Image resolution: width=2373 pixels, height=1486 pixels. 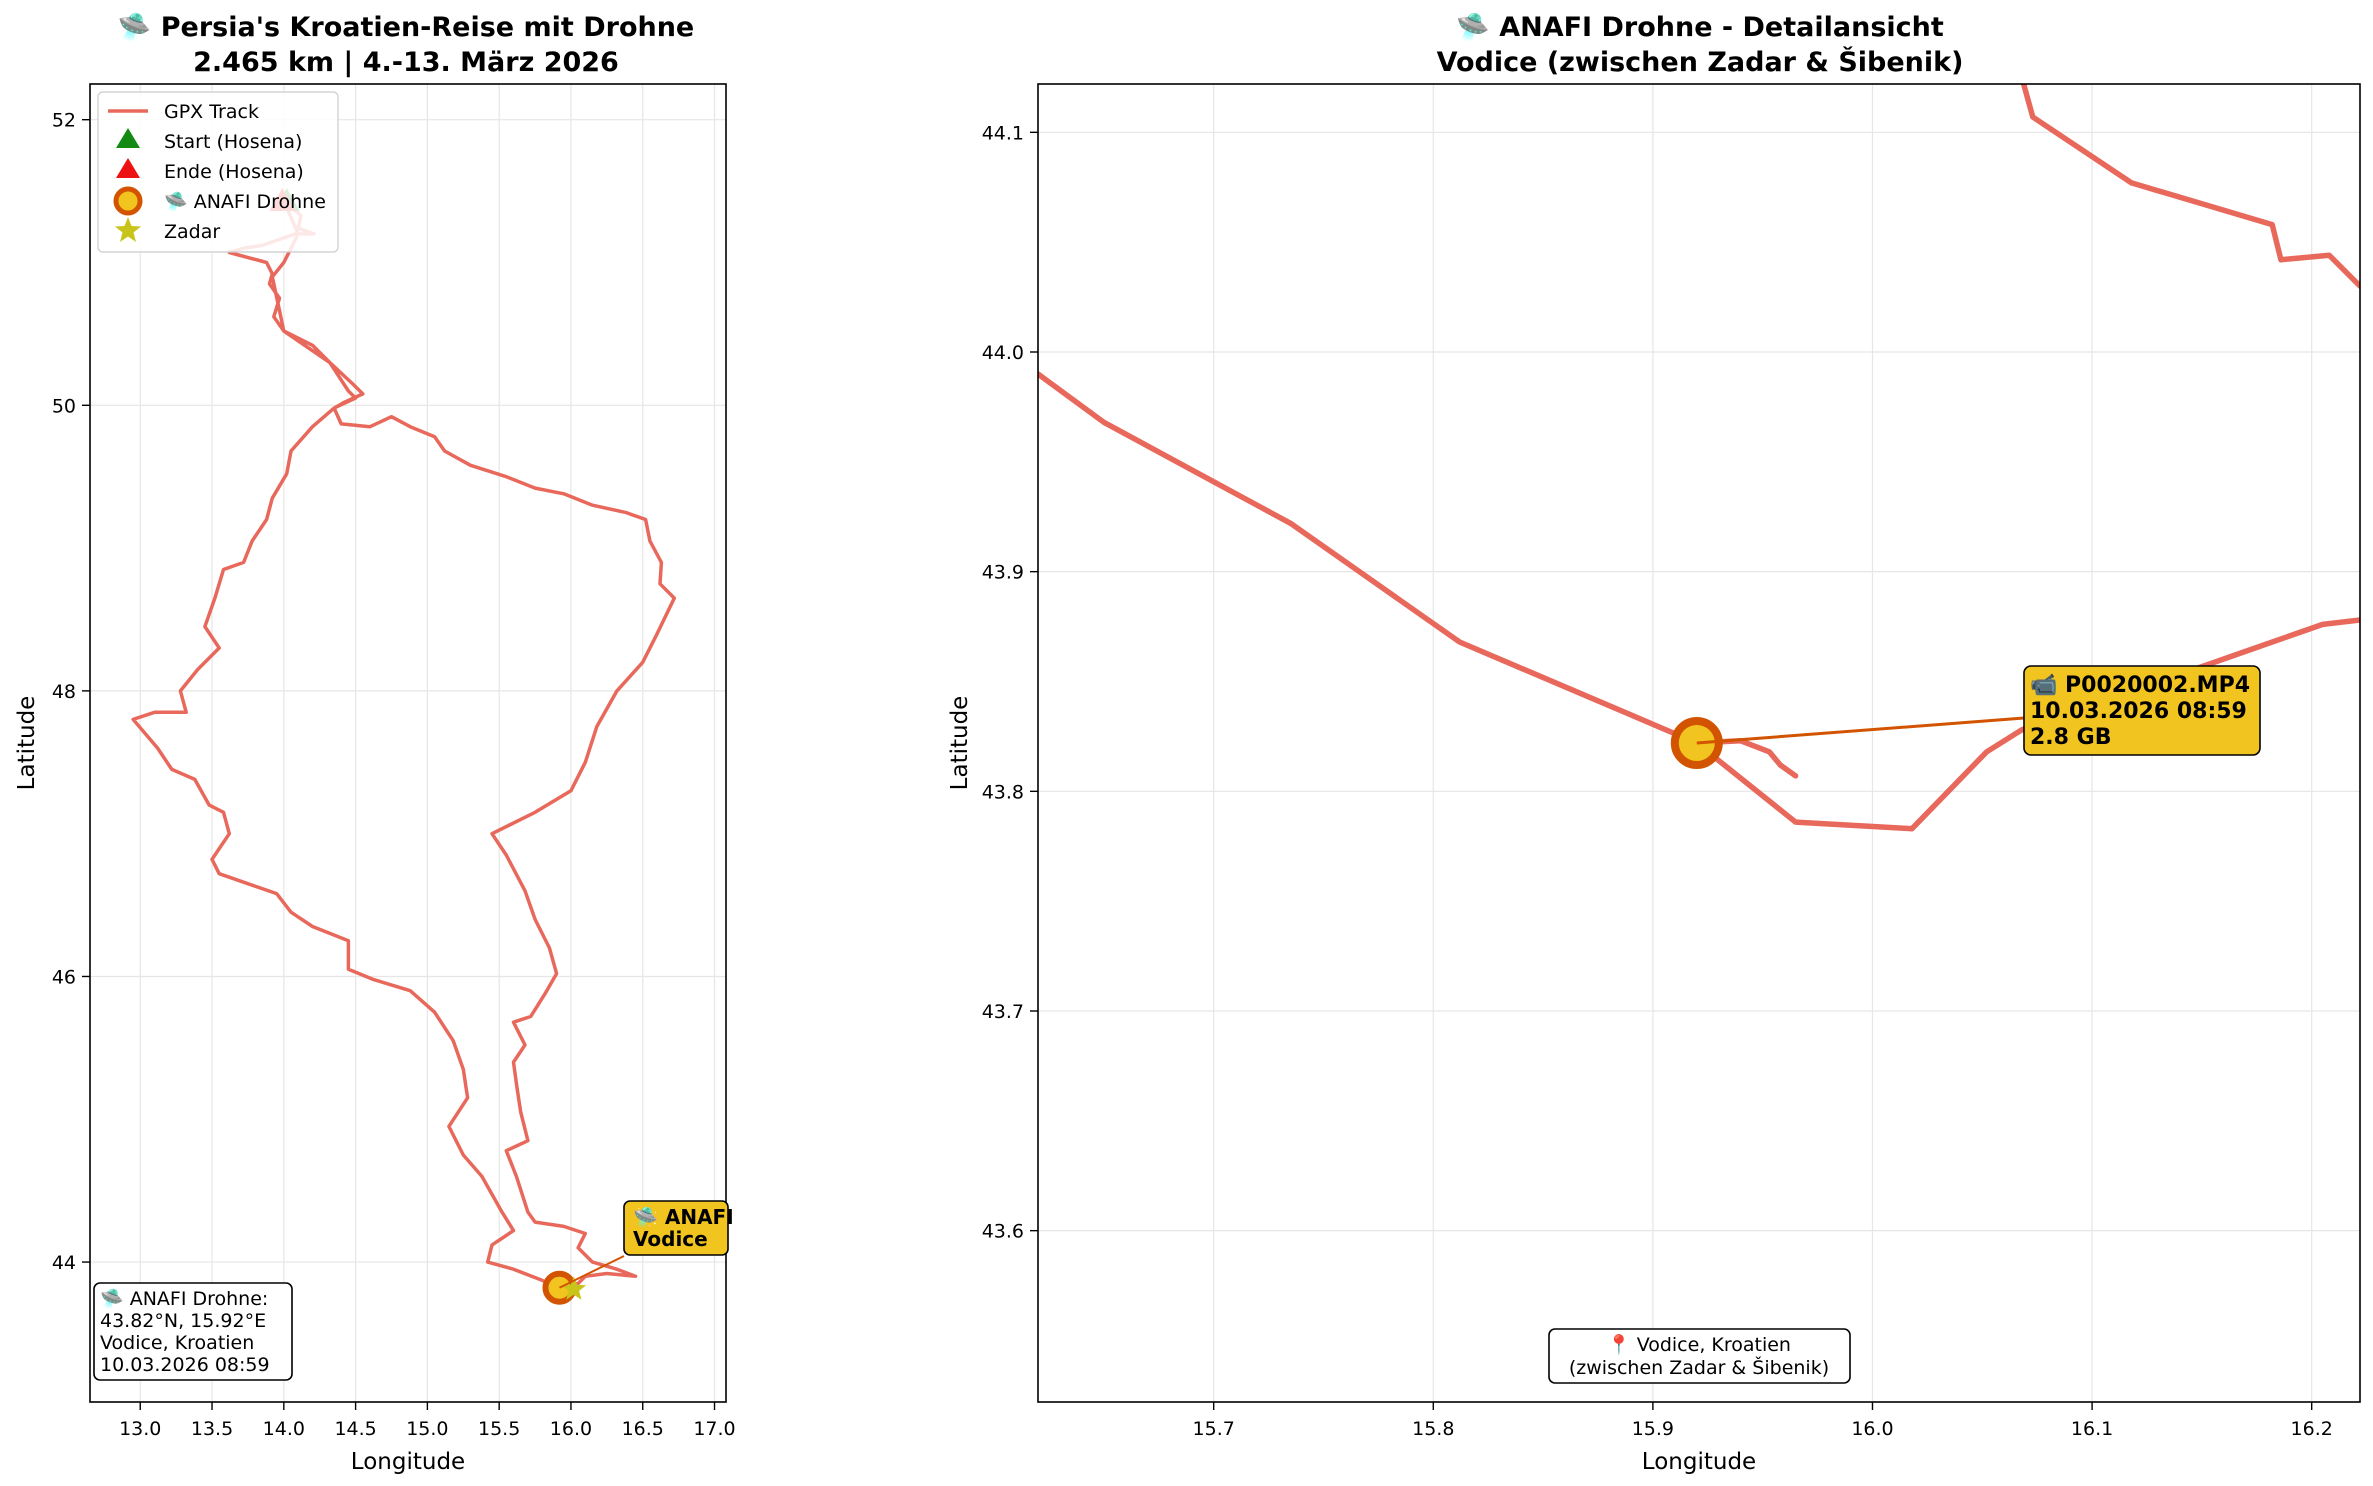 What do you see at coordinates (427, 1429) in the screenshot?
I see `x-tick-label: 15.0` at bounding box center [427, 1429].